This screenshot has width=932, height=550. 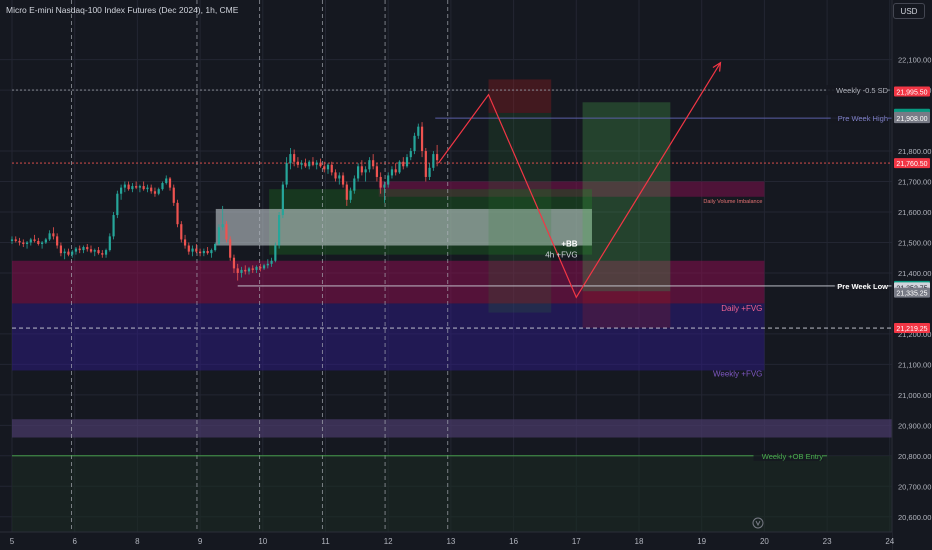 What do you see at coordinates (914, 456) in the screenshot?
I see `price-tick-label: 20,800.00` at bounding box center [914, 456].